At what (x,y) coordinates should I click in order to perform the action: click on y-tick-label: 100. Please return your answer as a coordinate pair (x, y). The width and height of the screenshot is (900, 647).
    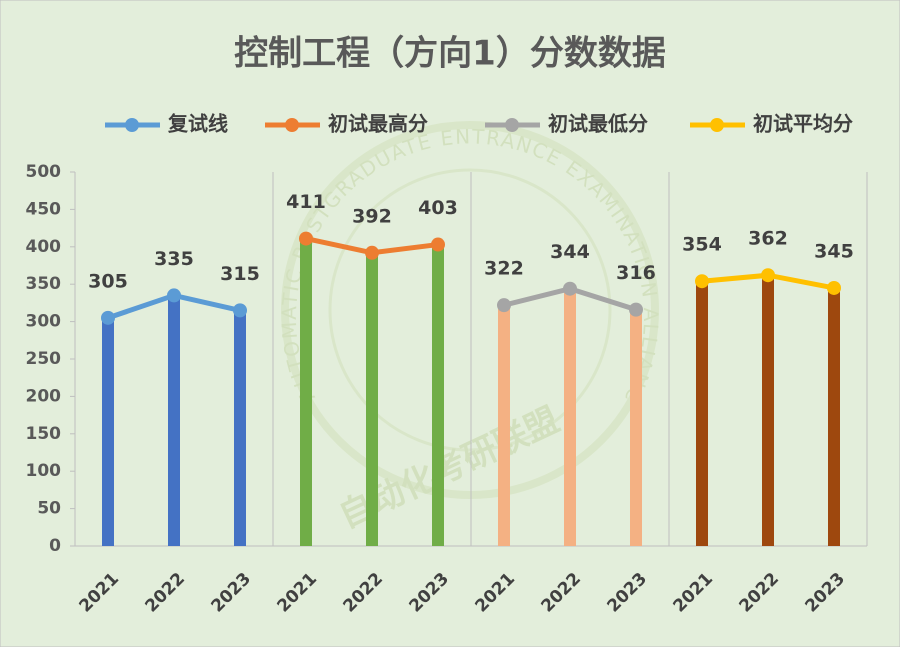
    Looking at the image, I should click on (44, 471).